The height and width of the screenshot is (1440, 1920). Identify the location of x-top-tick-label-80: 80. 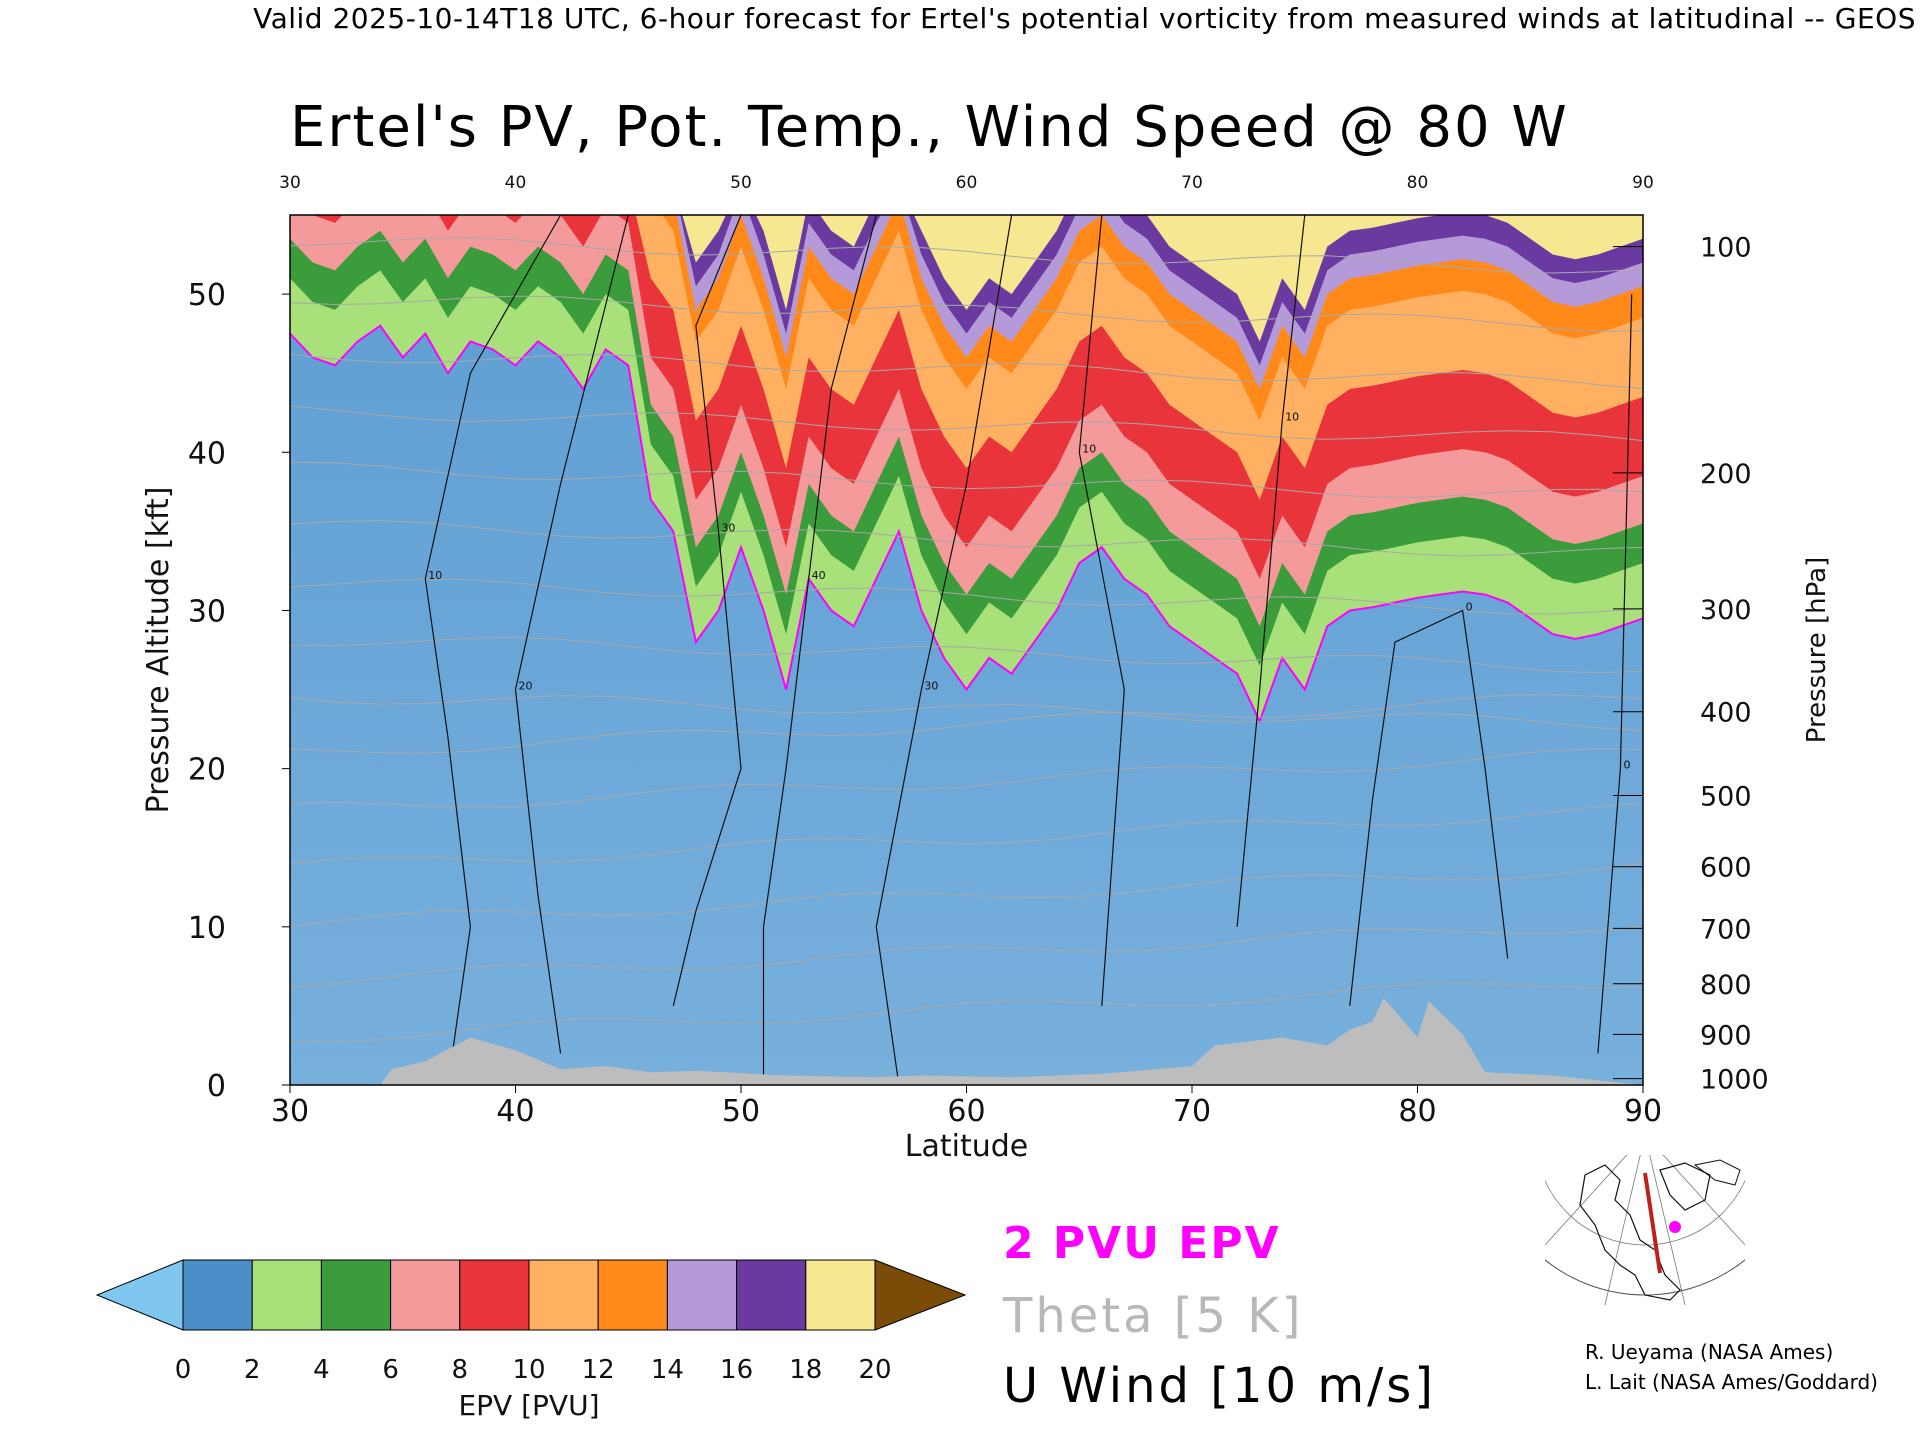
(1418, 183).